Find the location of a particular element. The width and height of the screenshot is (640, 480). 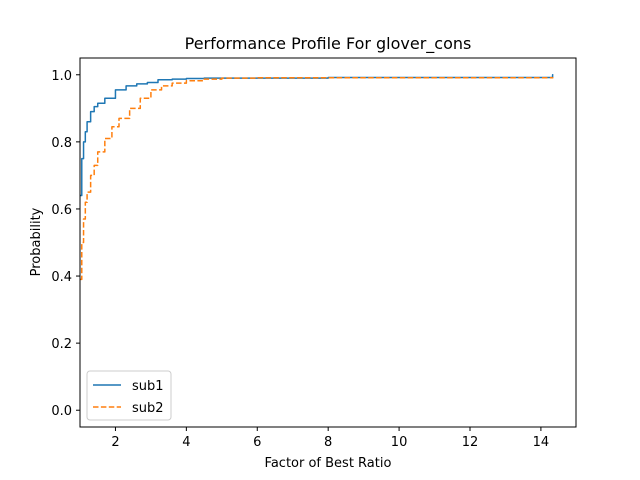

x-tick-label: 2 is located at coordinates (115, 442).